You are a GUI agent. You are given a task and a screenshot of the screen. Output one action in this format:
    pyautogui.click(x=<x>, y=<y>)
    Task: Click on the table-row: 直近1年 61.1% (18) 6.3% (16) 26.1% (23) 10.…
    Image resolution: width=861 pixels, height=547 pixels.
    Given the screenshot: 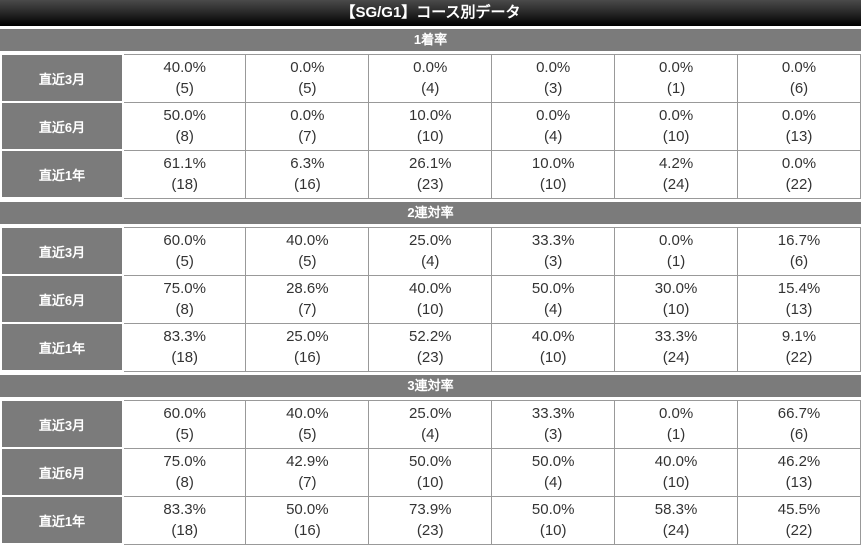 What is the action you would take?
    pyautogui.click(x=430, y=174)
    